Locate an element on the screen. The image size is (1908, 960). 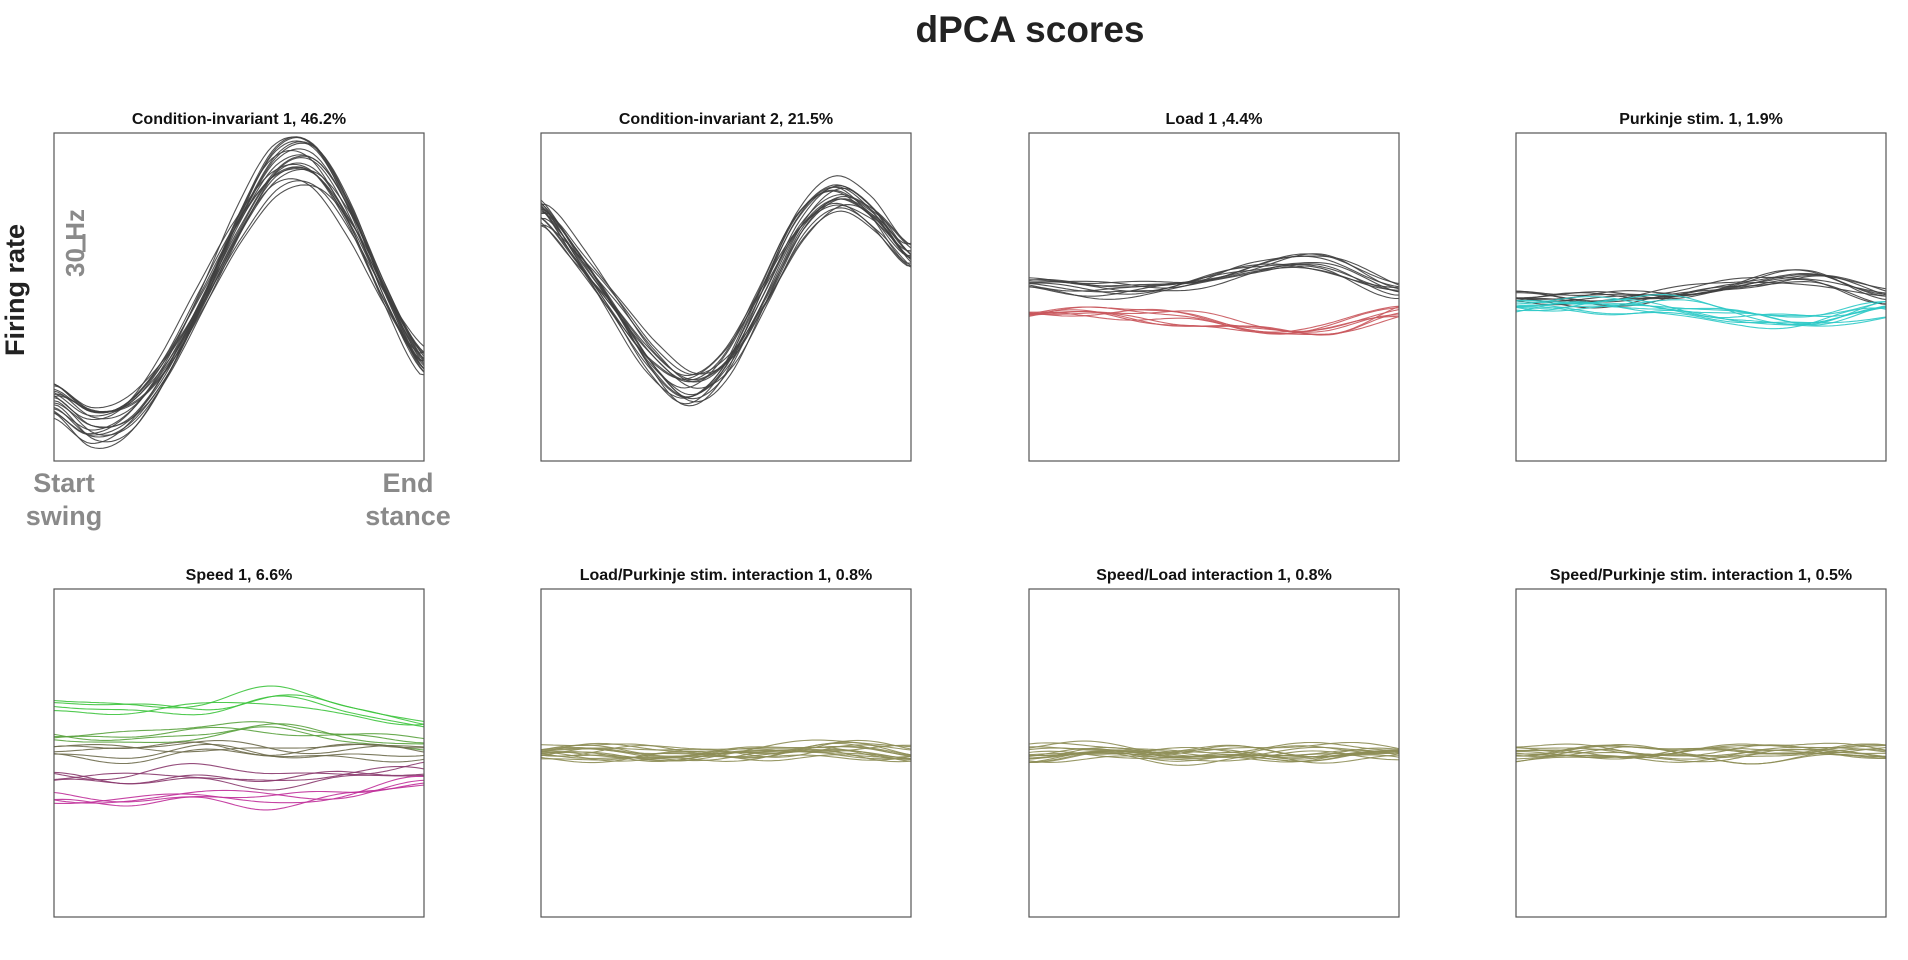
panel-8: Speed/Purkinje stim. interaction 1, 0.5% is located at coordinates (1701, 742).